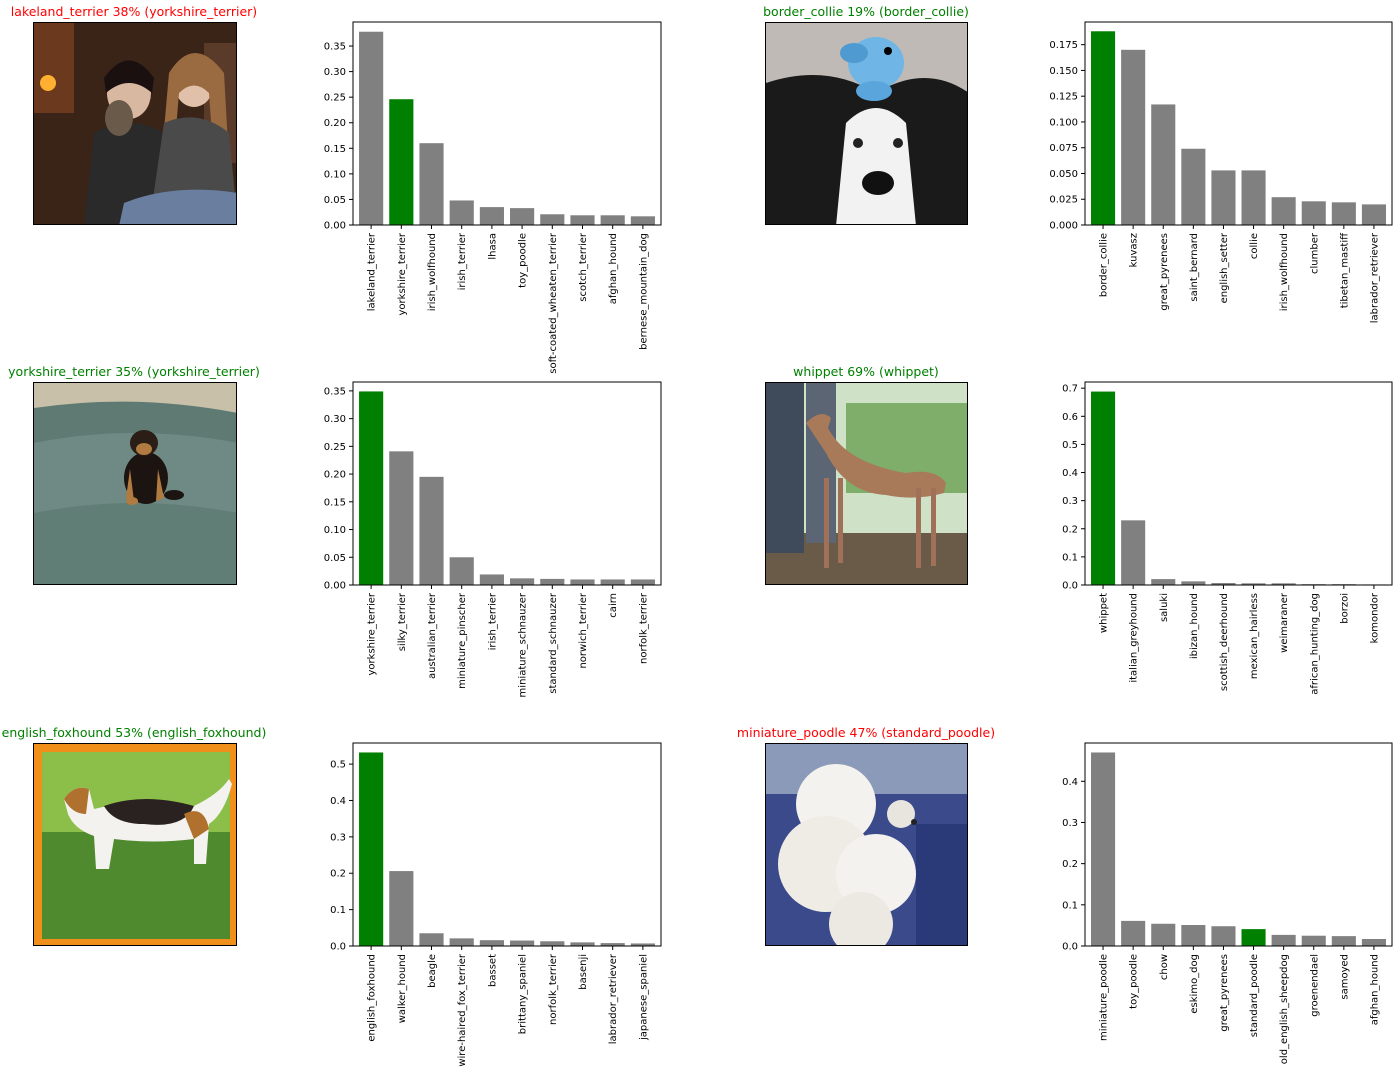 This screenshot has height=1072, width=1399. What do you see at coordinates (335, 586) in the screenshot?
I see `y-tick-label: 0.00` at bounding box center [335, 586].